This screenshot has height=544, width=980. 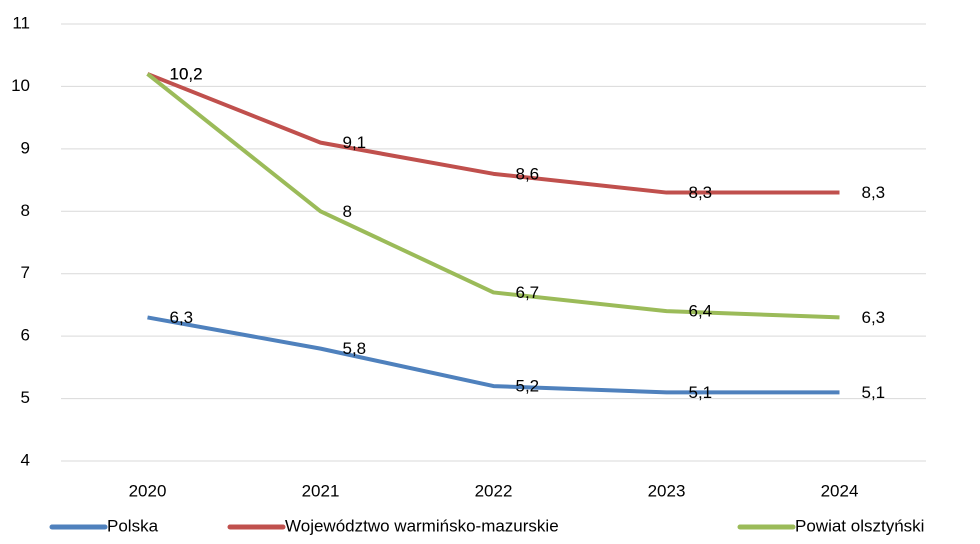 I want to click on data-label: 5,8, so click(x=355, y=348).